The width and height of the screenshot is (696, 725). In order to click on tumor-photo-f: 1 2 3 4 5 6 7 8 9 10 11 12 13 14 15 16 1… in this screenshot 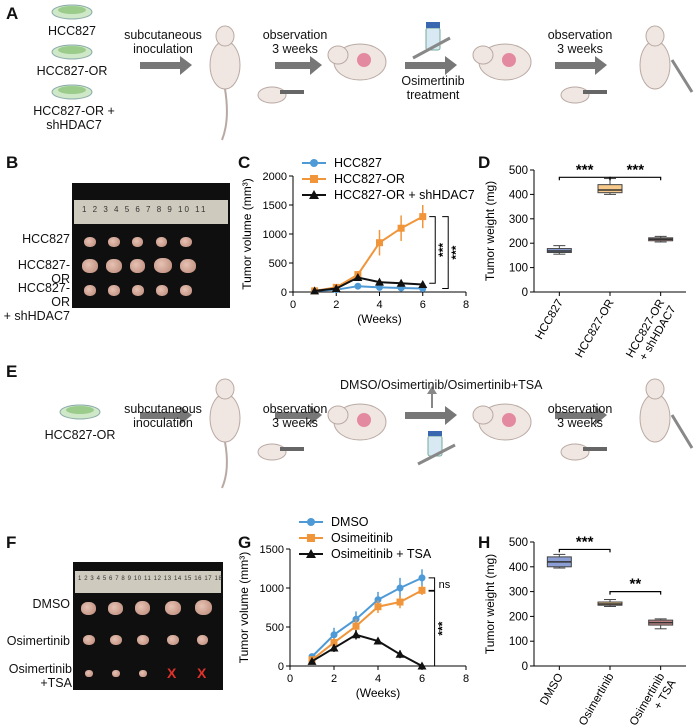, I will do `click(148, 626)`.